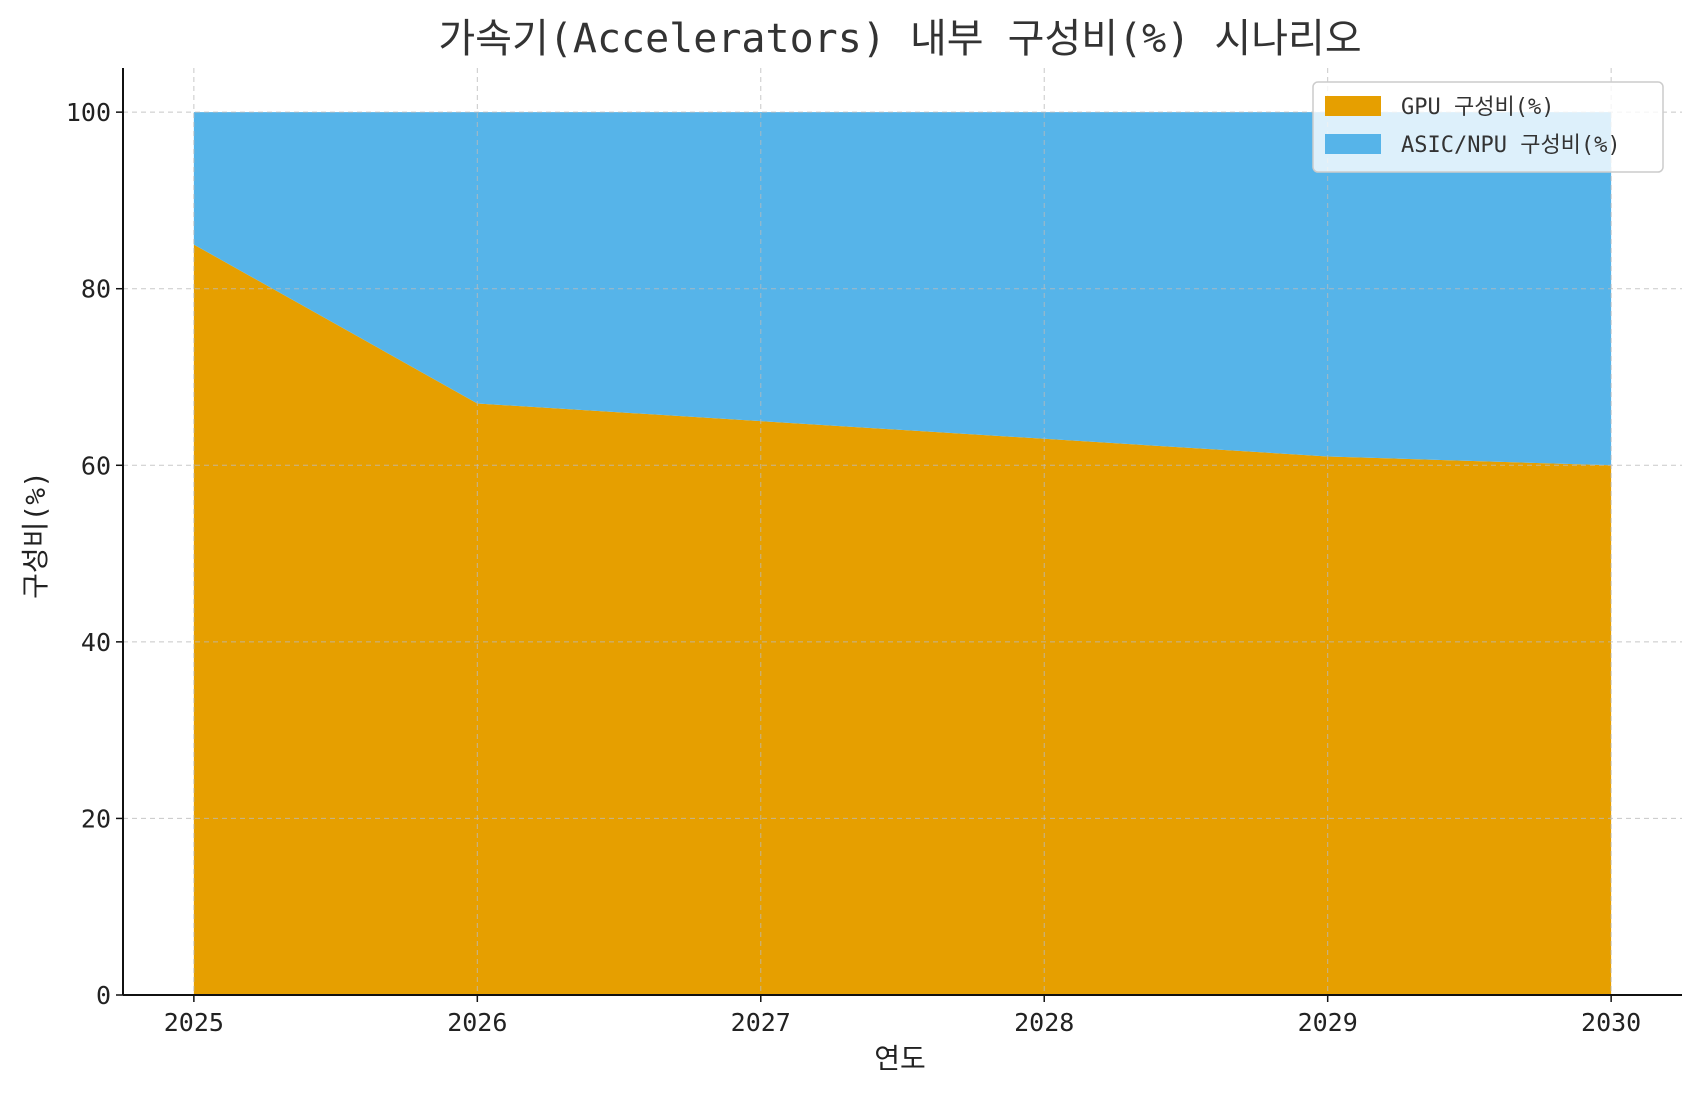 This screenshot has height=1093, width=1692. Describe the element at coordinates (1044, 1022) in the screenshot. I see `x-tick-label: 2028` at that location.